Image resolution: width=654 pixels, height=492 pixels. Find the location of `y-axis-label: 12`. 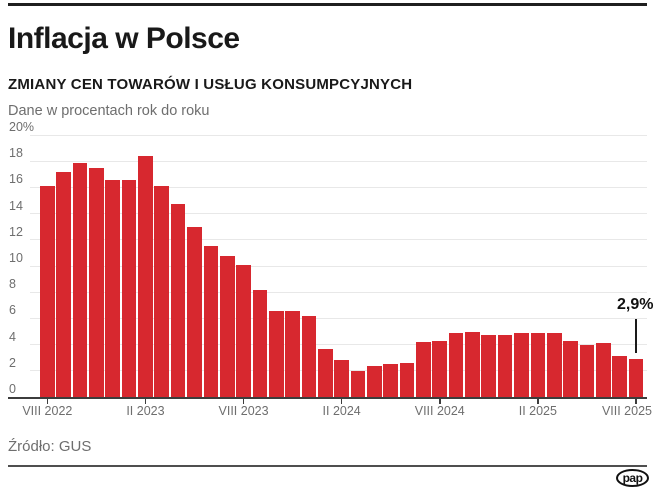

y-axis-label: 12 is located at coordinates (16, 231).